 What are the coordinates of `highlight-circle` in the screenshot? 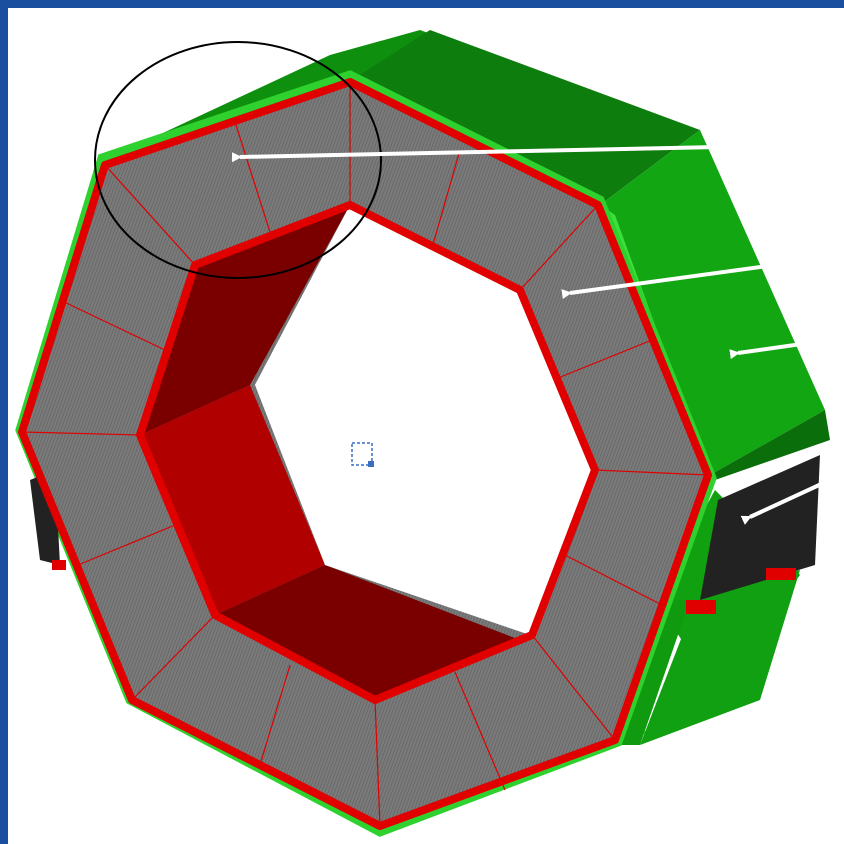 It's located at (238, 160).